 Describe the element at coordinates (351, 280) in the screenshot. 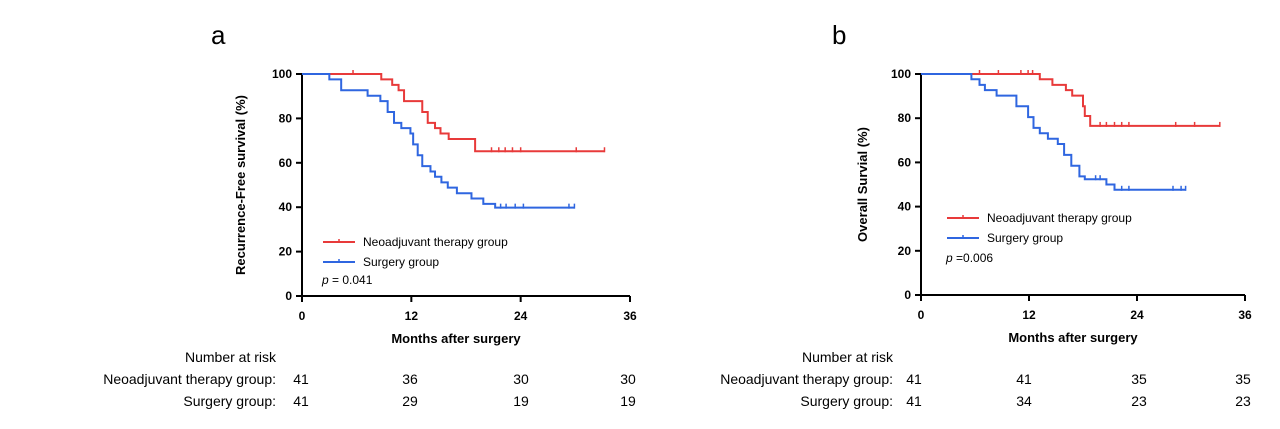

I see `p-value-number: = 0.041` at that location.